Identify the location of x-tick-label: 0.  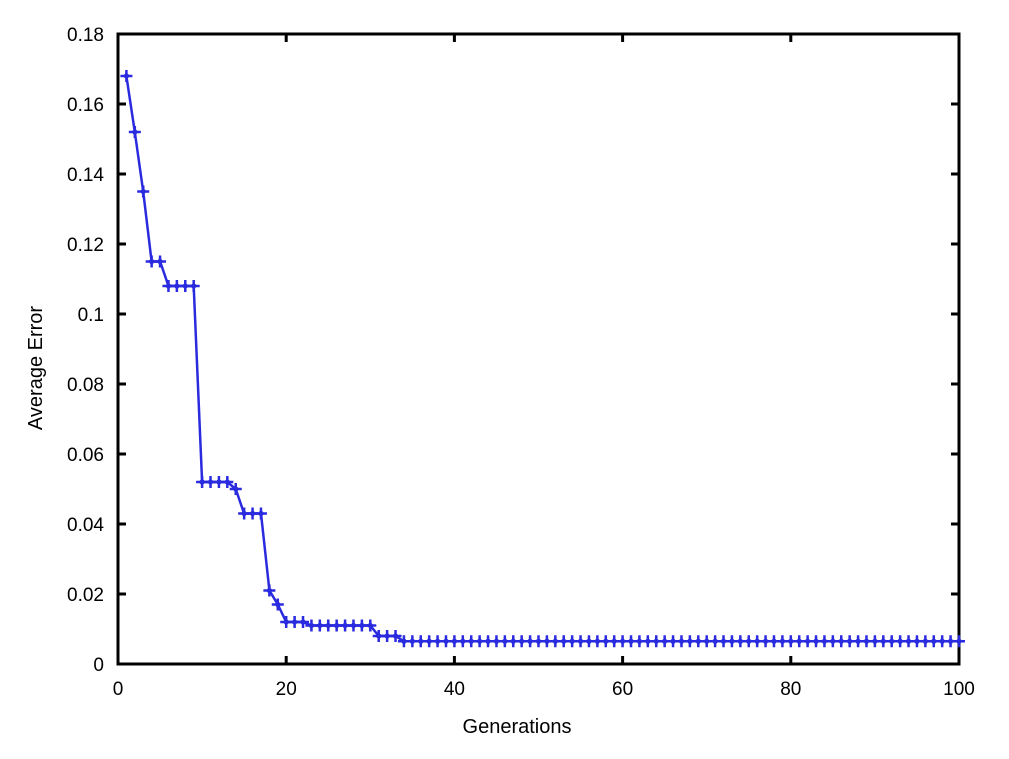
(118, 689).